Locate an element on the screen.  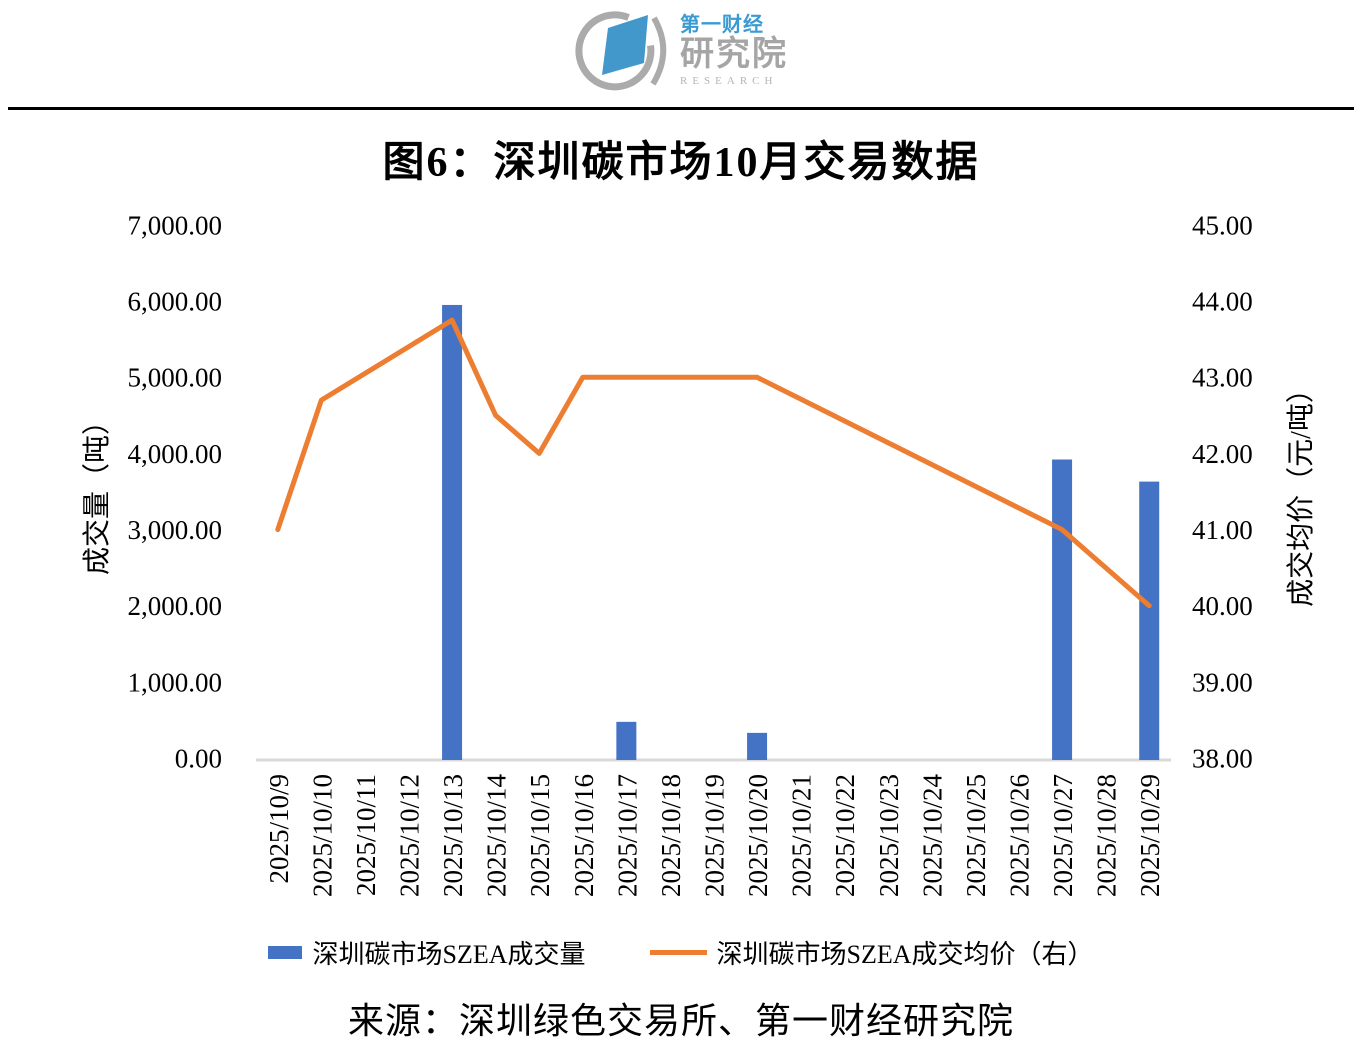
right-axis-tick: 41.00 is located at coordinates (1222, 530).